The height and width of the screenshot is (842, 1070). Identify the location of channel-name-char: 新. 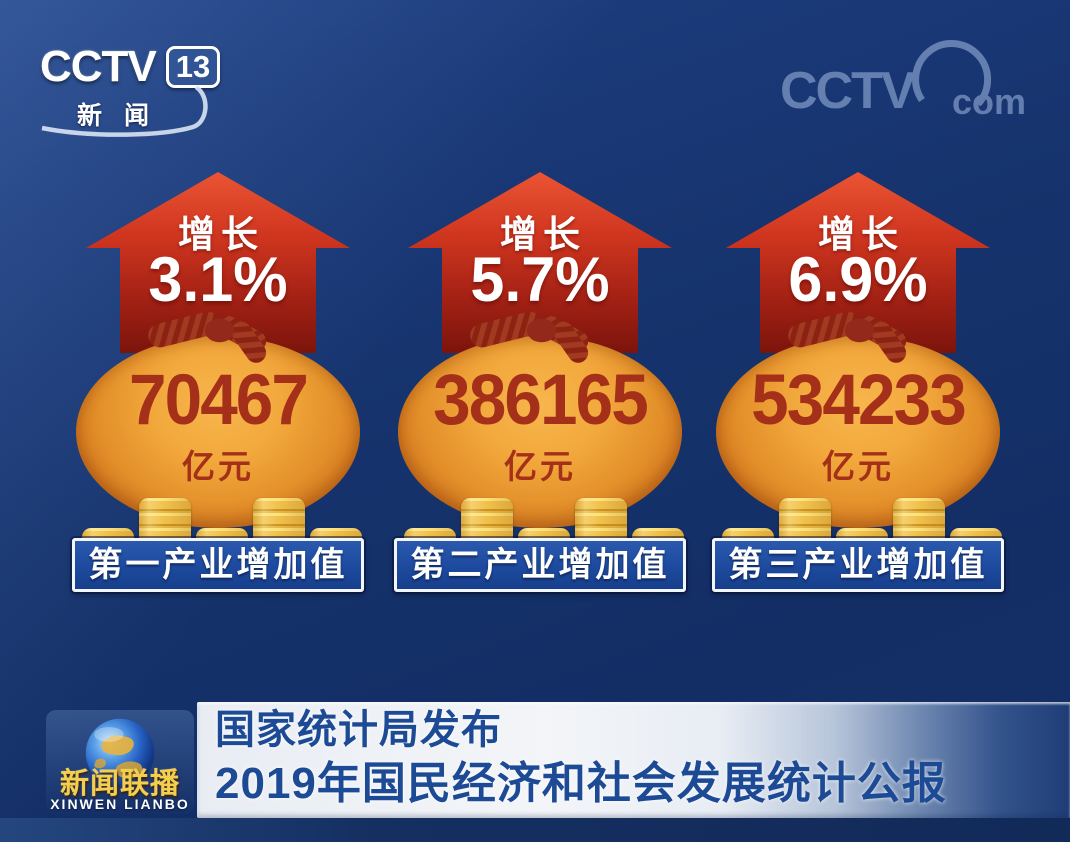
(90, 116).